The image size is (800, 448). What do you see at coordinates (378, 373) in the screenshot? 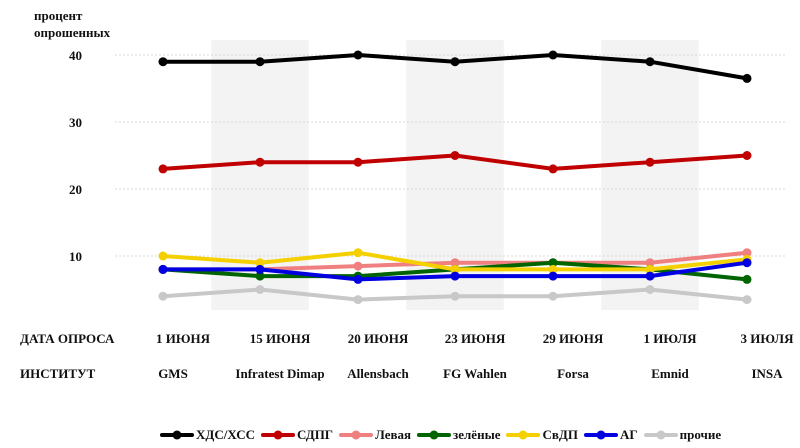
I see `x-institute-label: Allensbach` at bounding box center [378, 373].